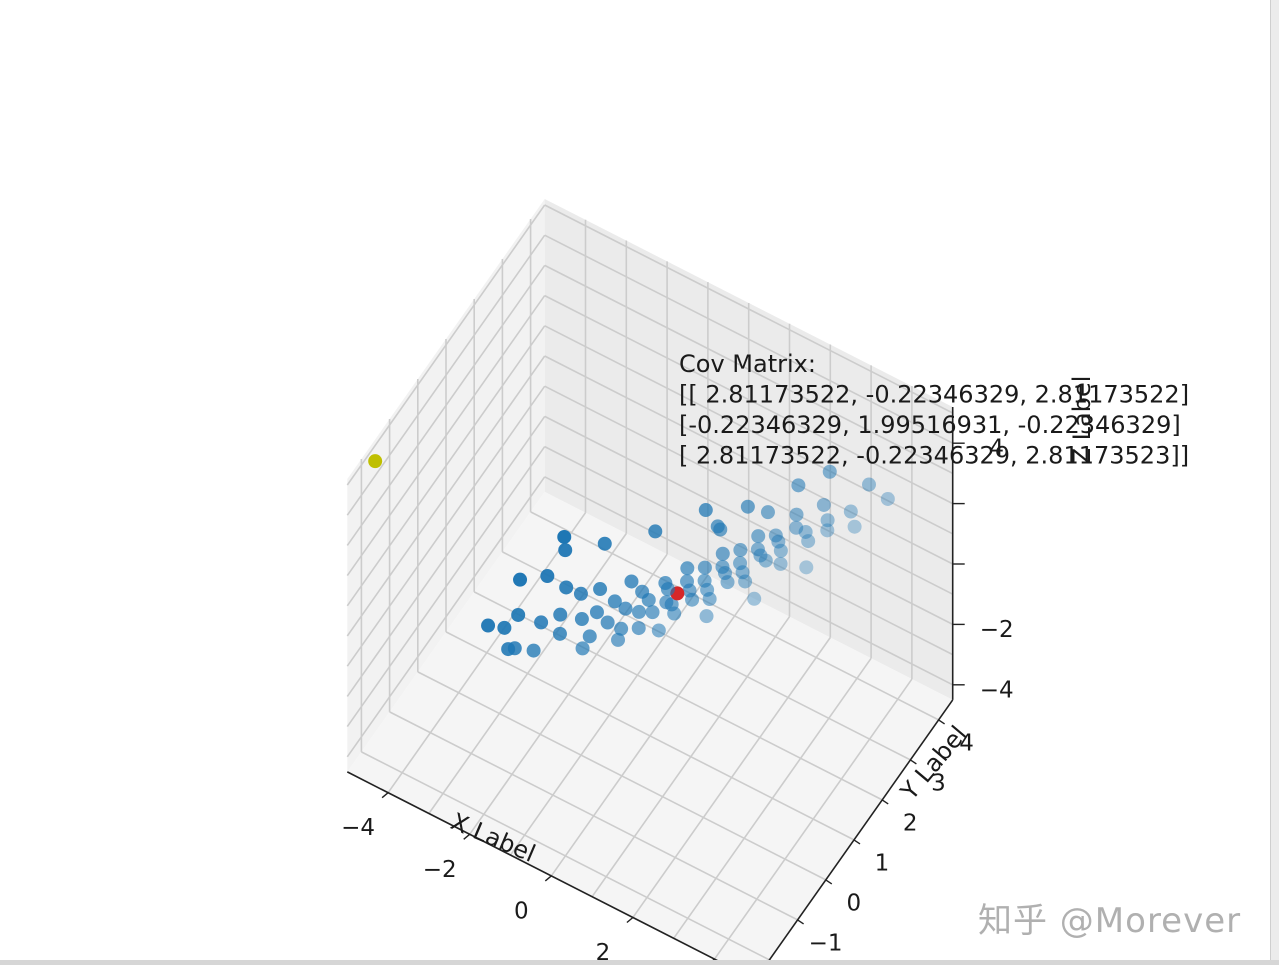  What do you see at coordinates (1110, 921) in the screenshot?
I see `watermark: 知乎 @Morever` at bounding box center [1110, 921].